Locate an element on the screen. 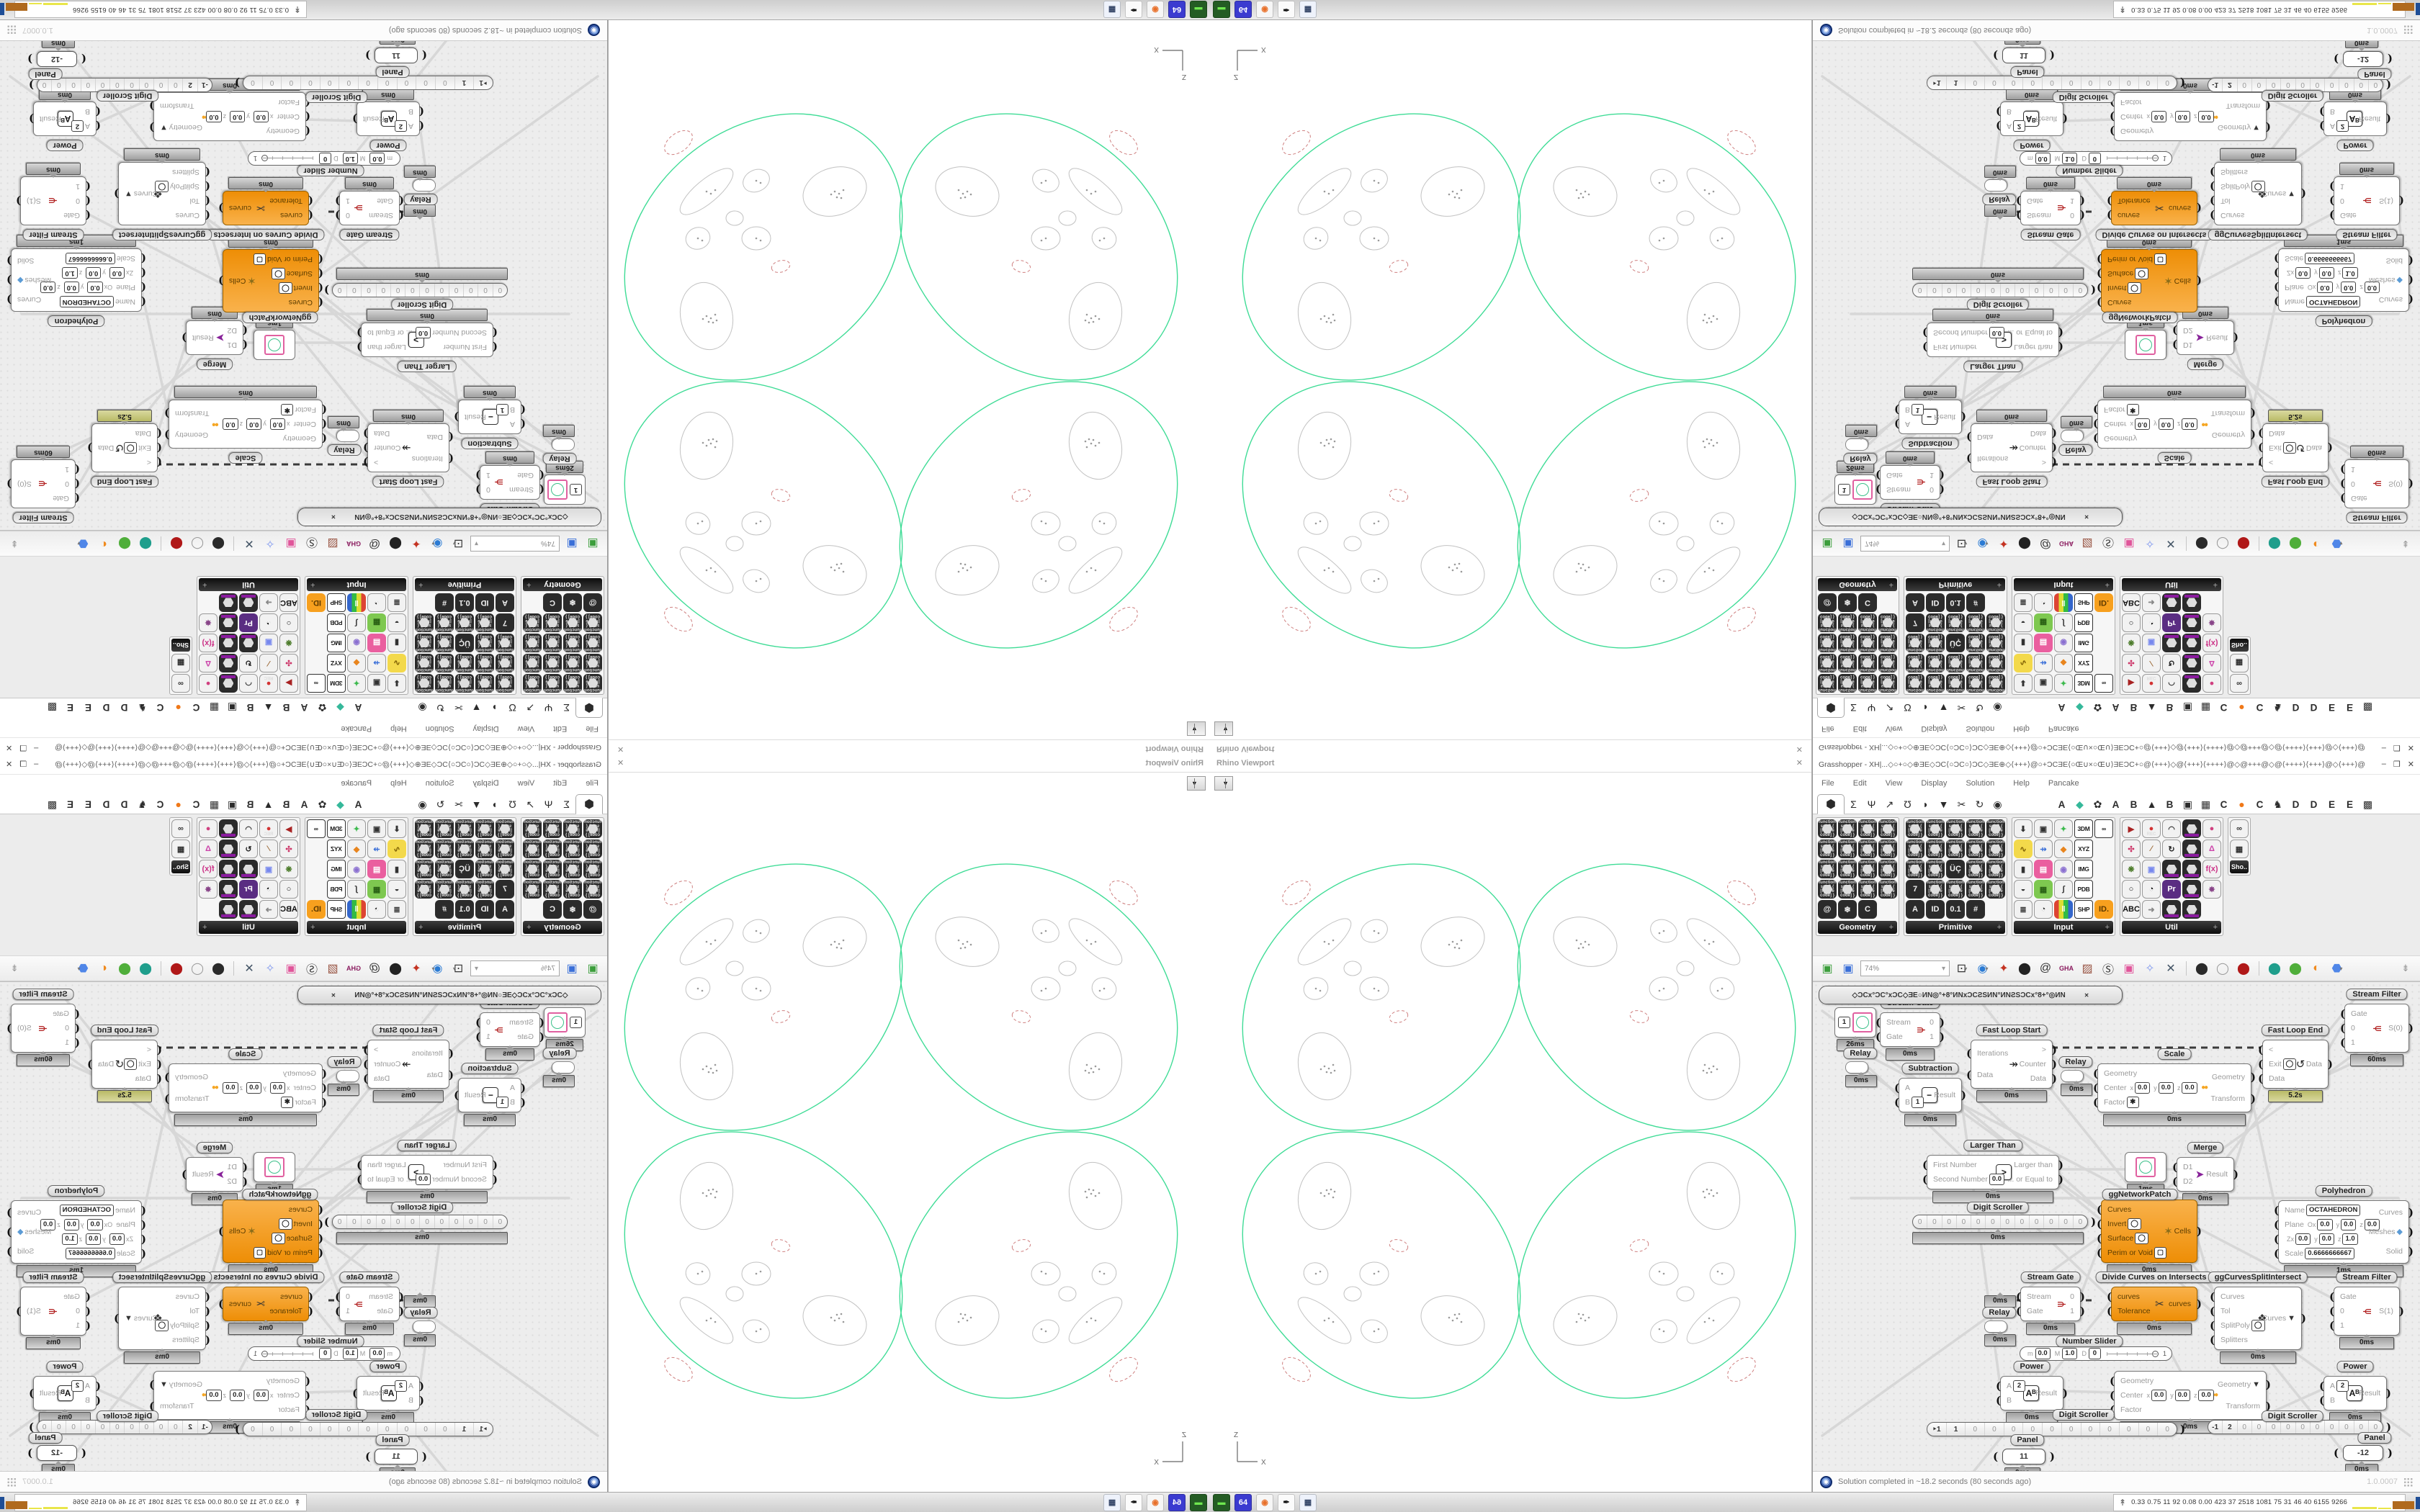 The image size is (2420, 1512). preview-off-icon: ⬤ is located at coordinates (218, 543).